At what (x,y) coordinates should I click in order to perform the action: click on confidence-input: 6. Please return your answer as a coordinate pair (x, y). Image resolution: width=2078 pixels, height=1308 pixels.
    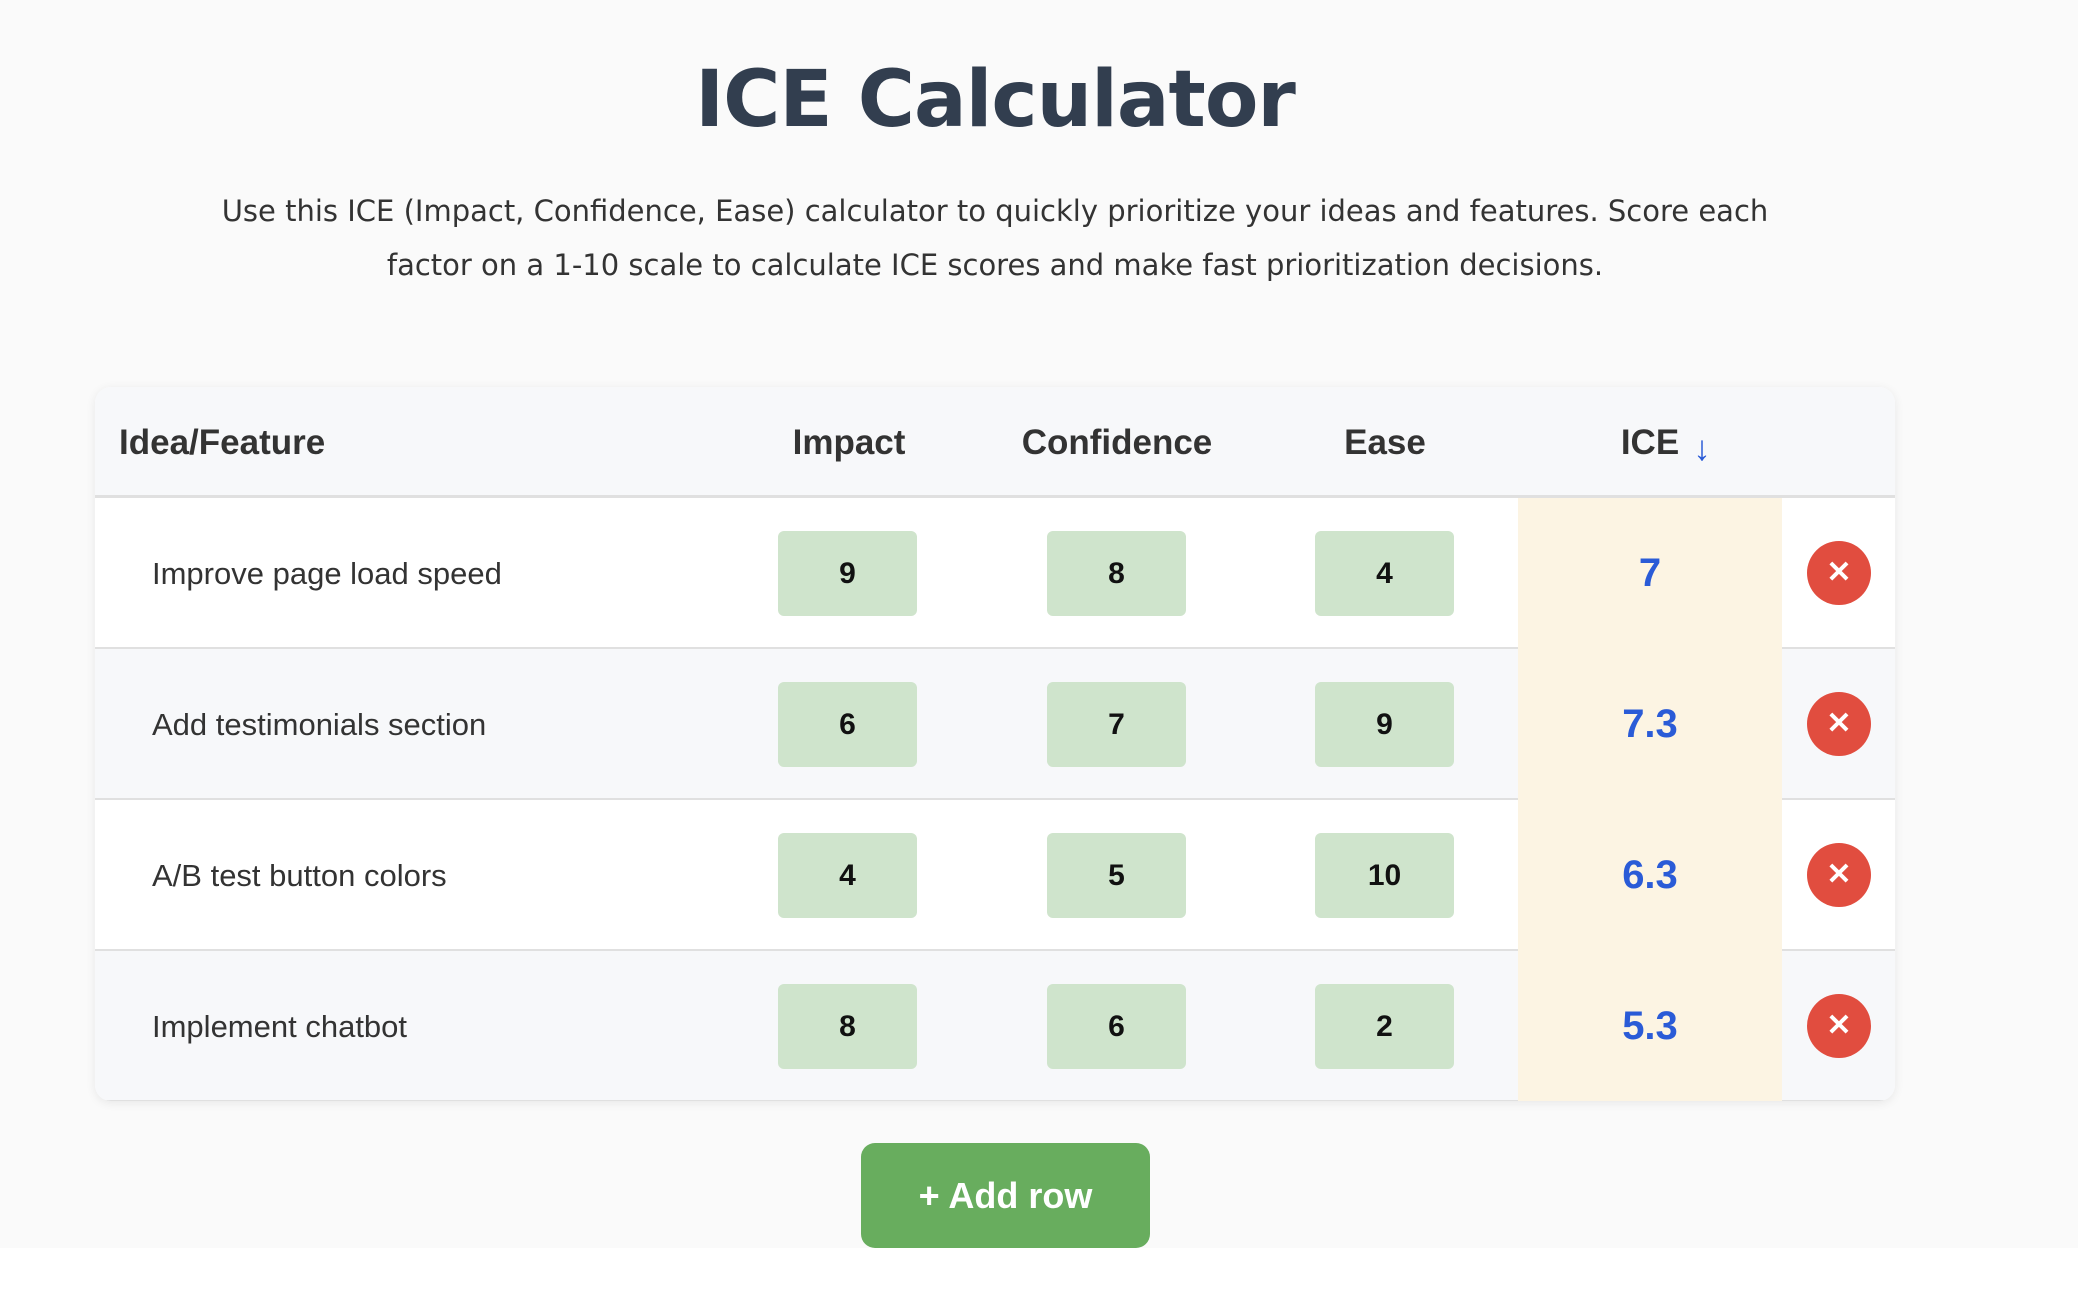
    Looking at the image, I should click on (1116, 1026).